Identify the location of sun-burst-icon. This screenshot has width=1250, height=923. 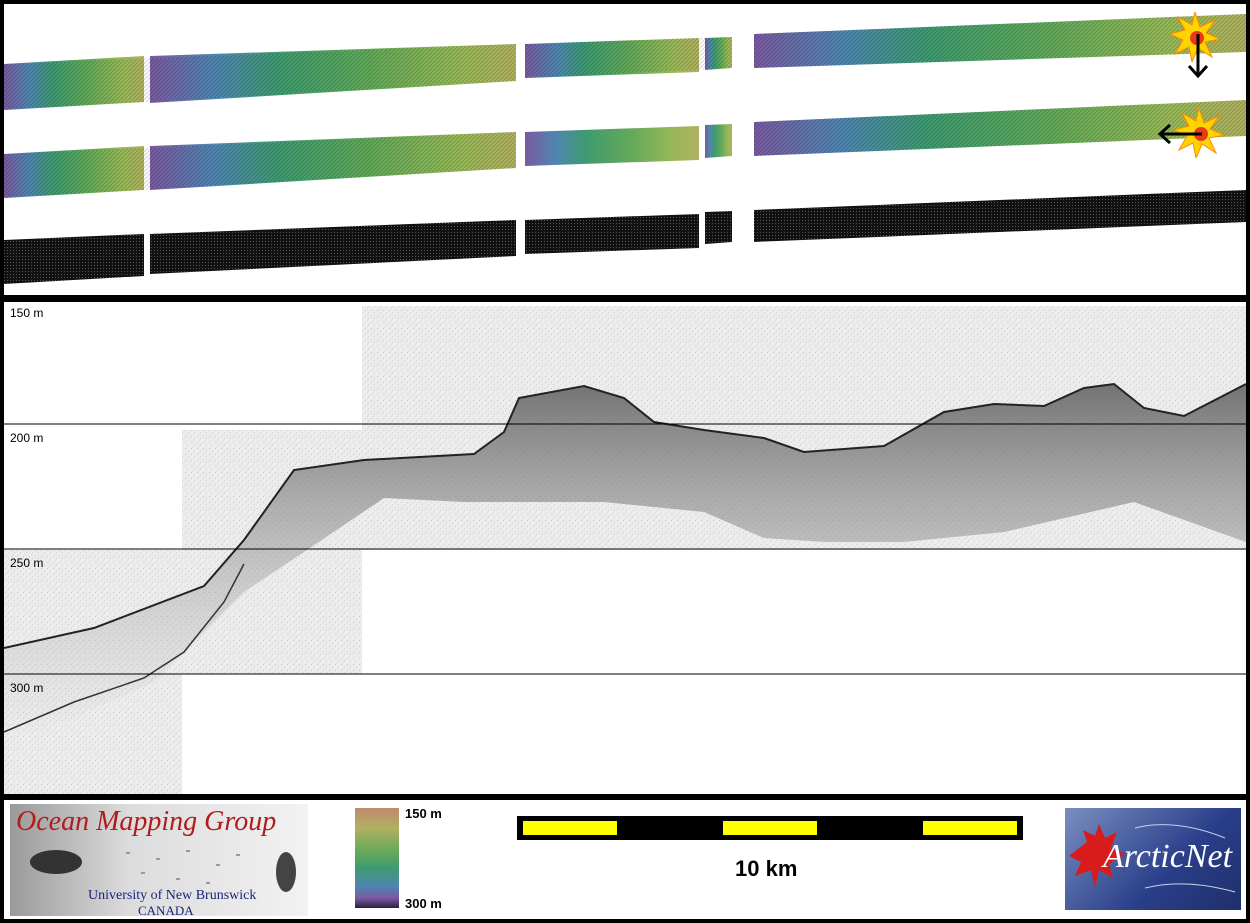
(1195, 37).